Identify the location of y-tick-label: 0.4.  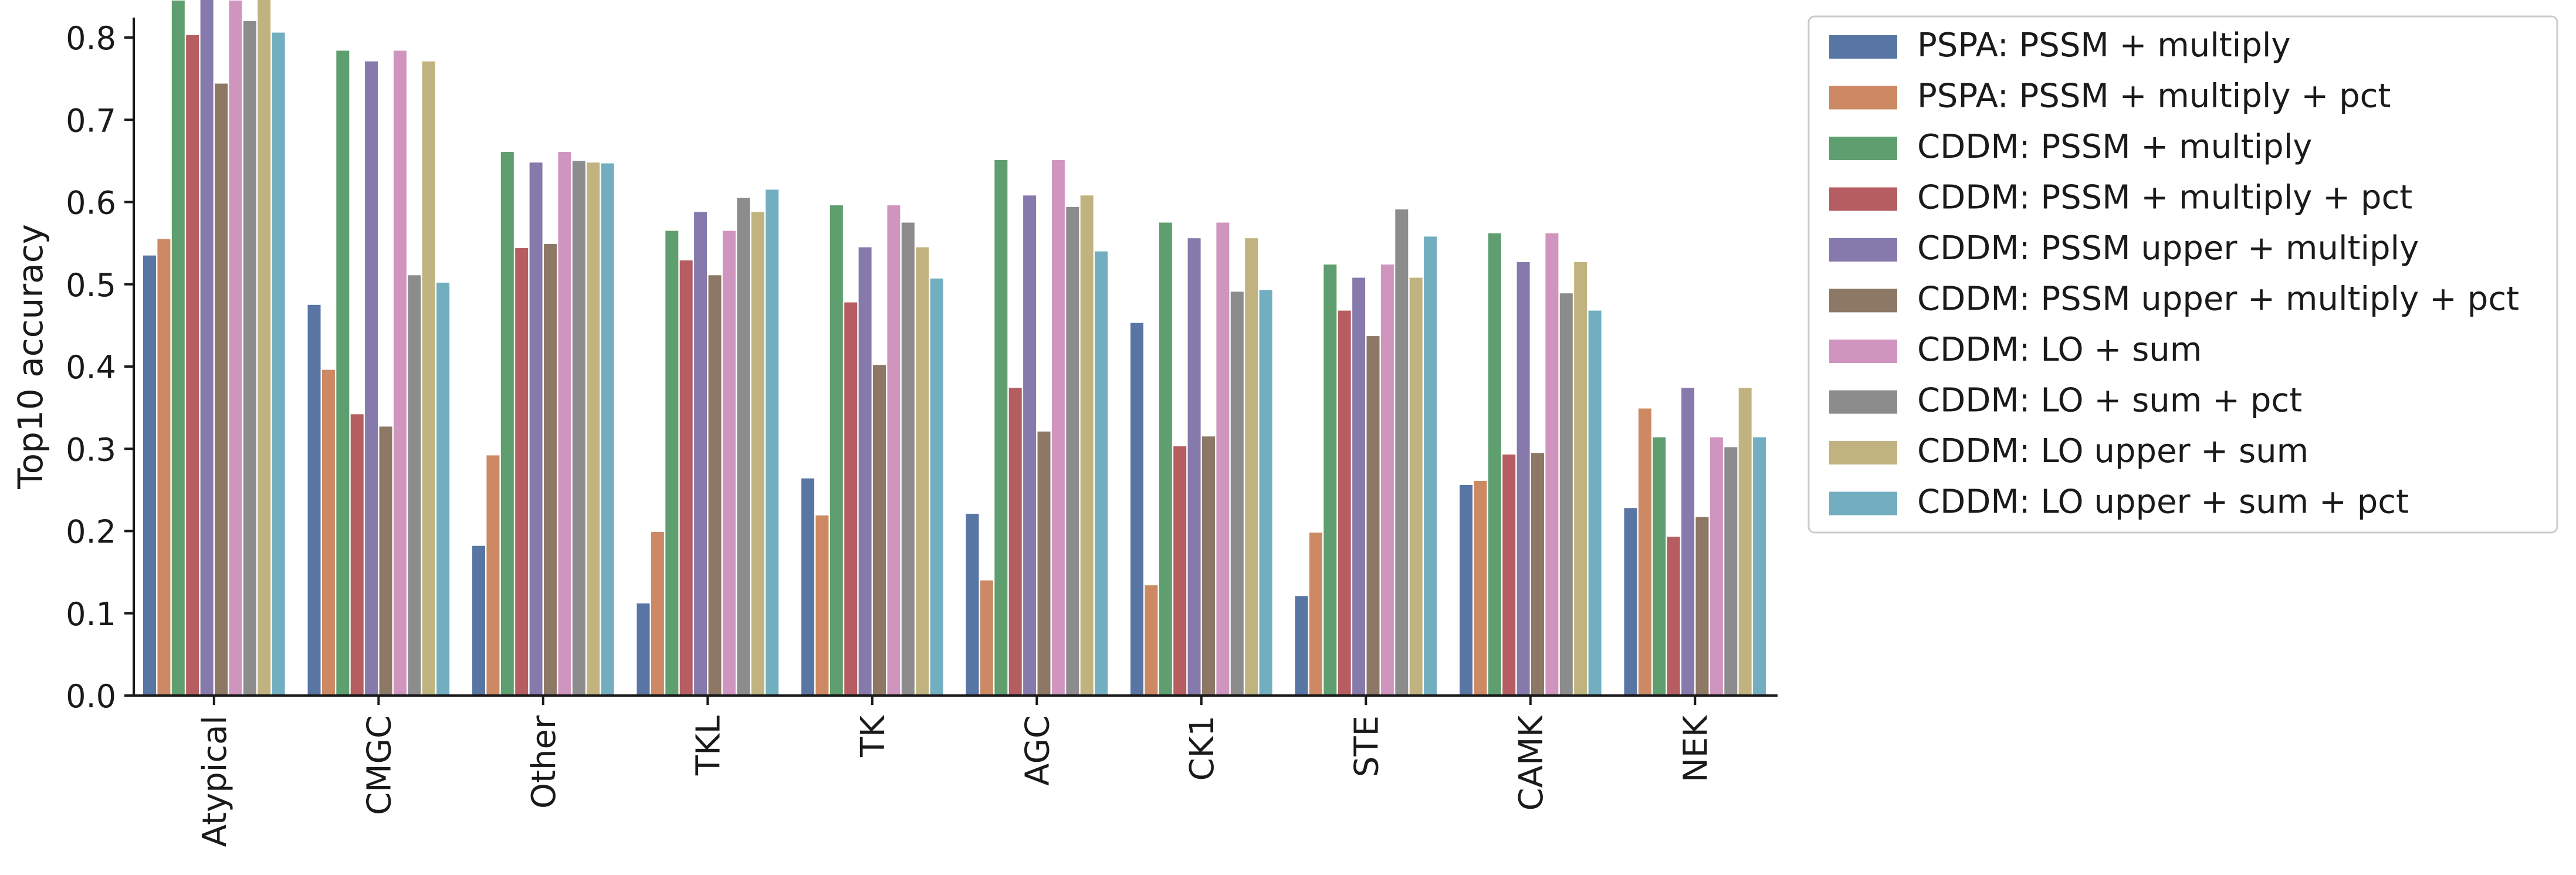
(91, 367).